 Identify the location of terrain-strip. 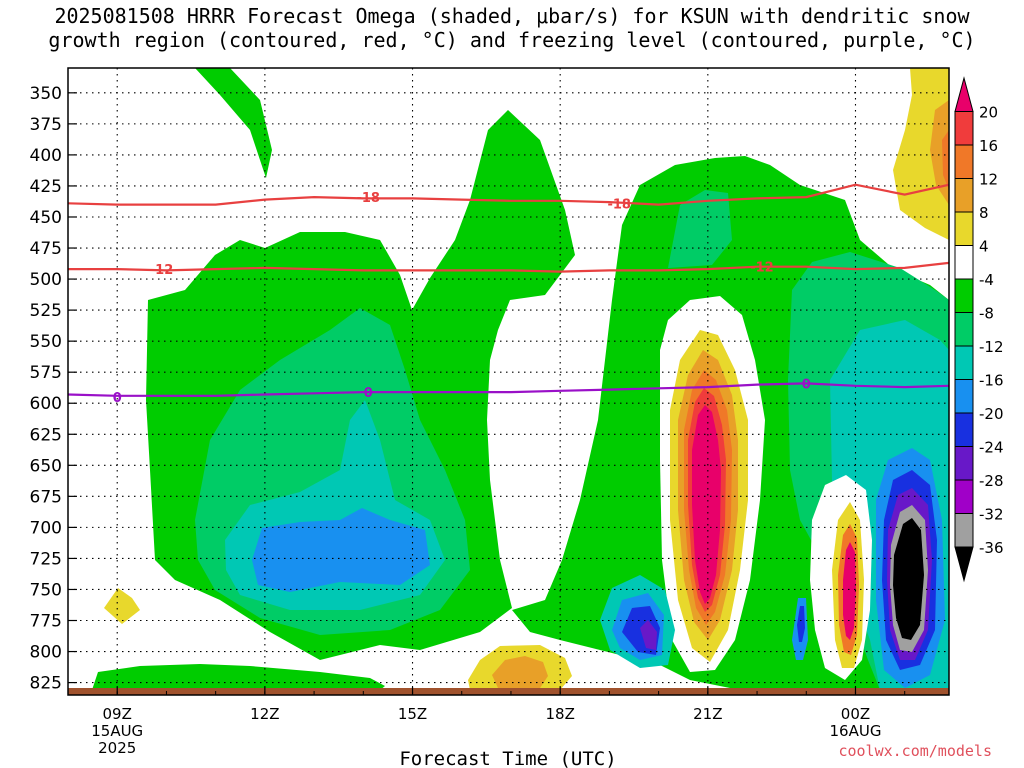
(508, 691).